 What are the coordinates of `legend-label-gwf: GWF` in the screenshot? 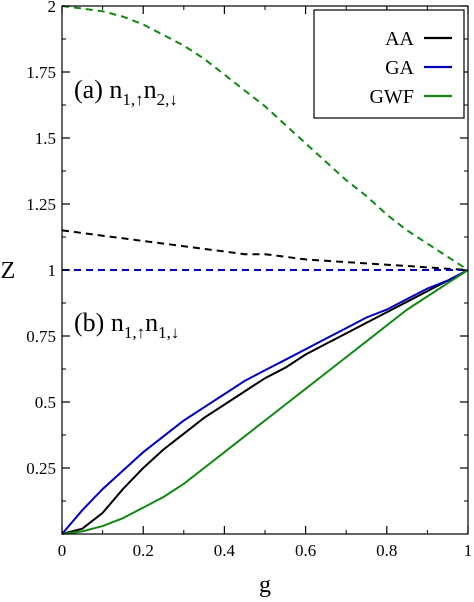 It's located at (392, 97).